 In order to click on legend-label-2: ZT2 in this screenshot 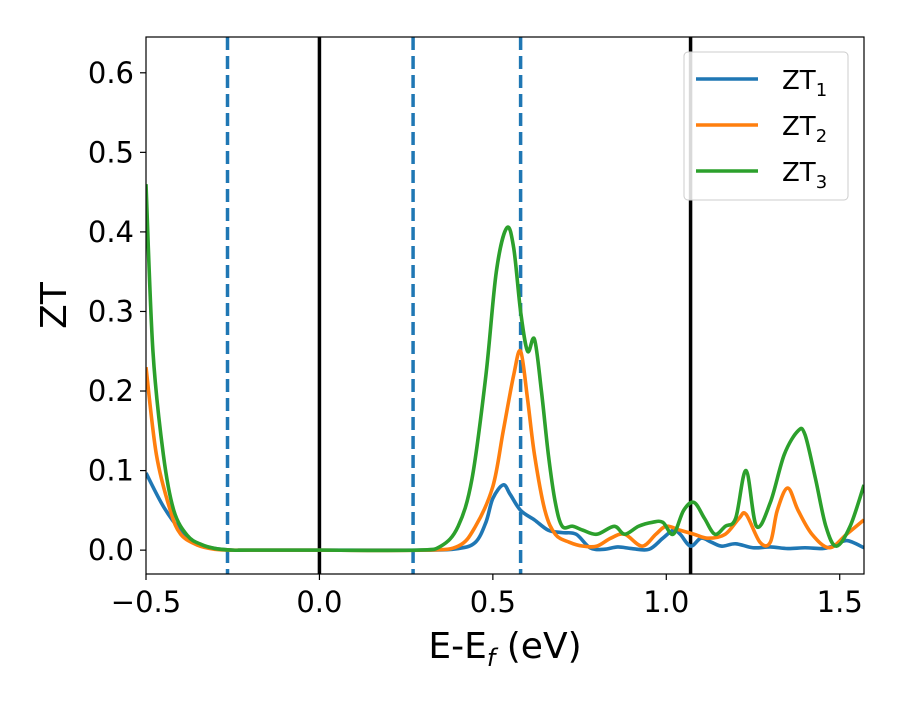, I will do `click(804, 129)`.